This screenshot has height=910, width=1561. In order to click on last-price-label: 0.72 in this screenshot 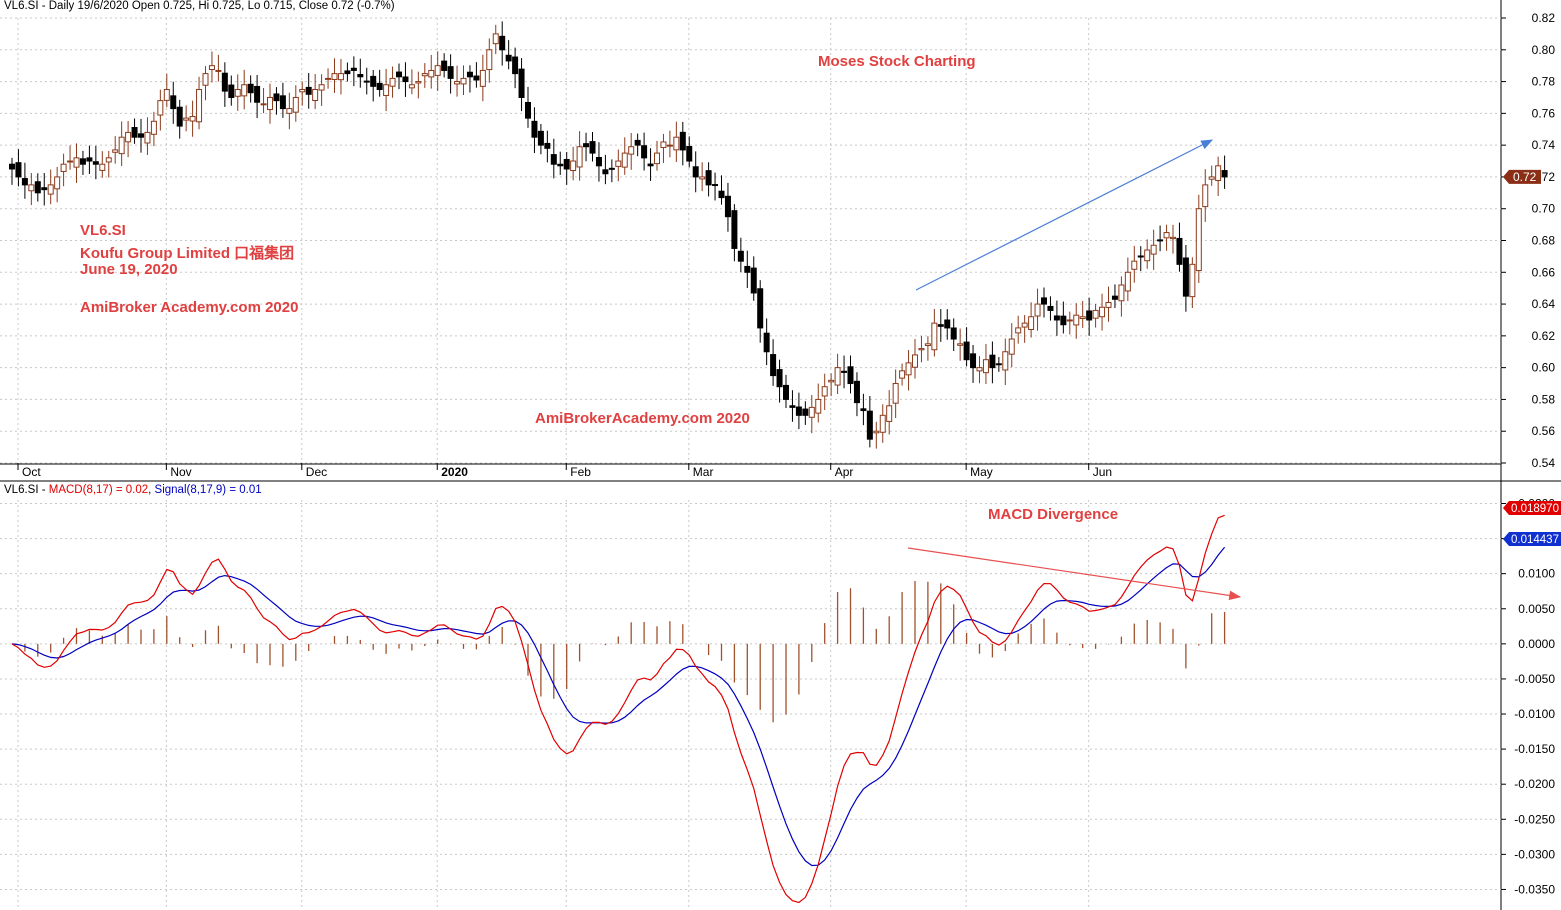, I will do `click(1525, 177)`.